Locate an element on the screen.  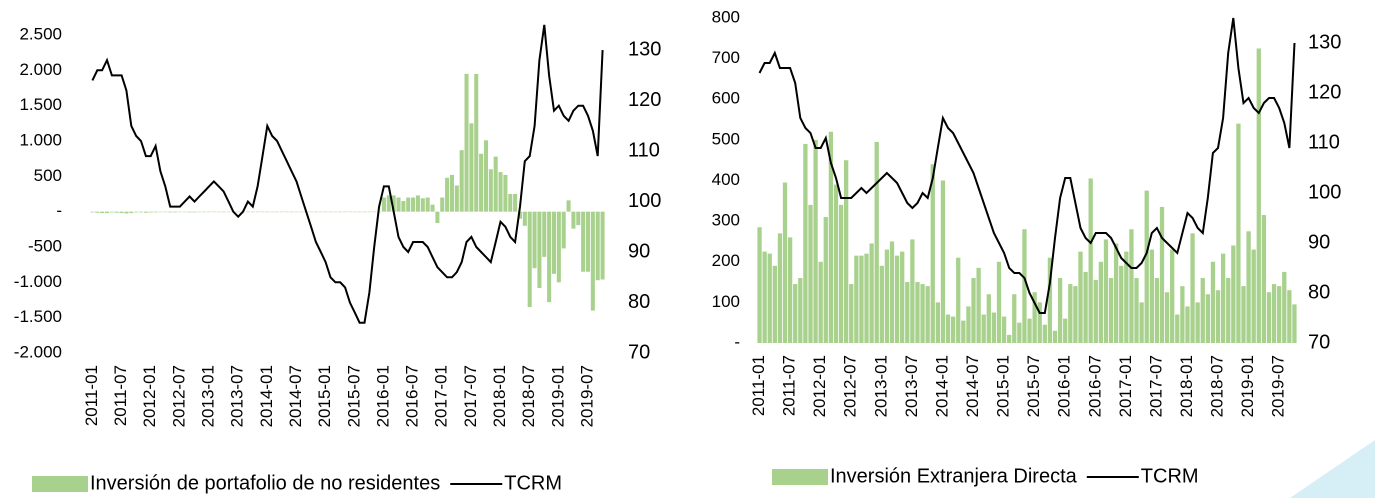
y-tick-label: 700 is located at coordinates (726, 57).